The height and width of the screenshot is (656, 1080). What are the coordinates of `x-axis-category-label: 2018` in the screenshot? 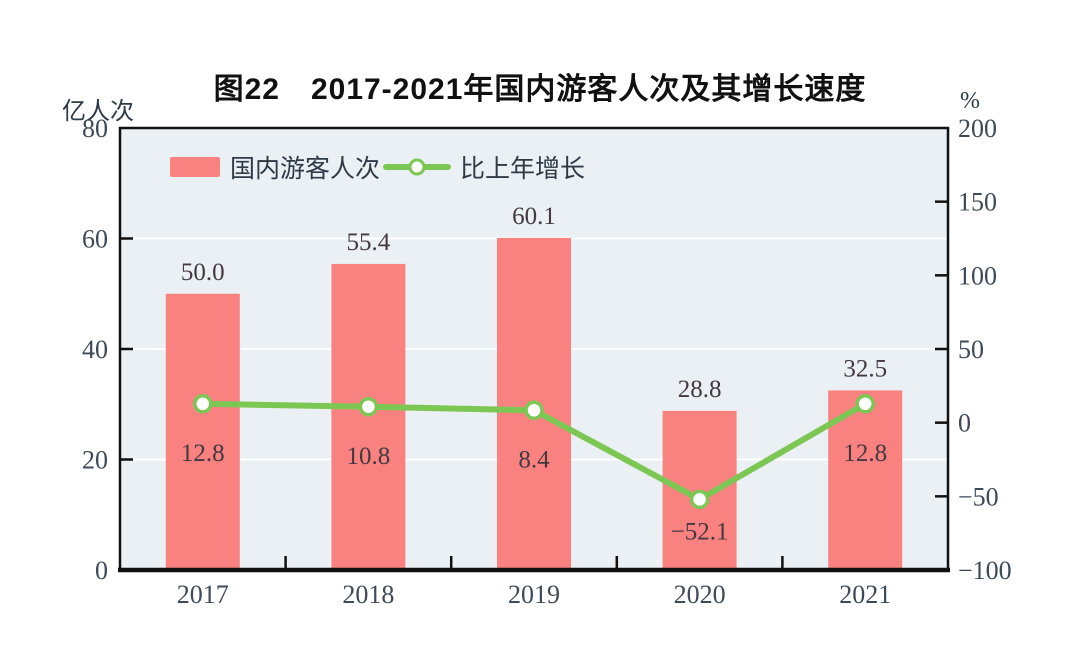 It's located at (368, 594).